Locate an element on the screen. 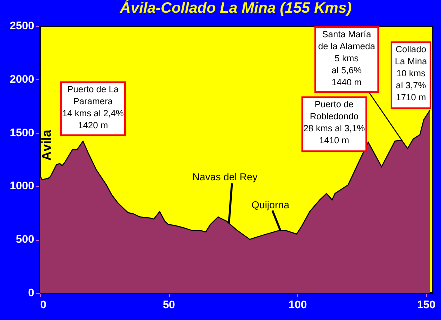  annotation: Ávila is located at coordinates (46, 145).